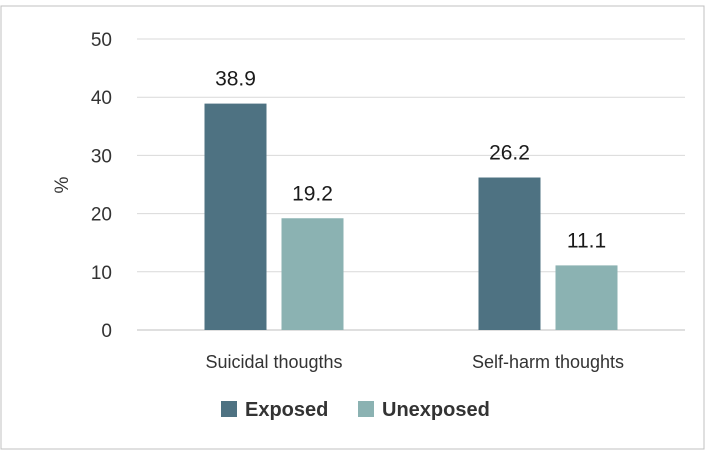 The width and height of the screenshot is (705, 450). What do you see at coordinates (101, 215) in the screenshot?
I see `y-tick-label: 20` at bounding box center [101, 215].